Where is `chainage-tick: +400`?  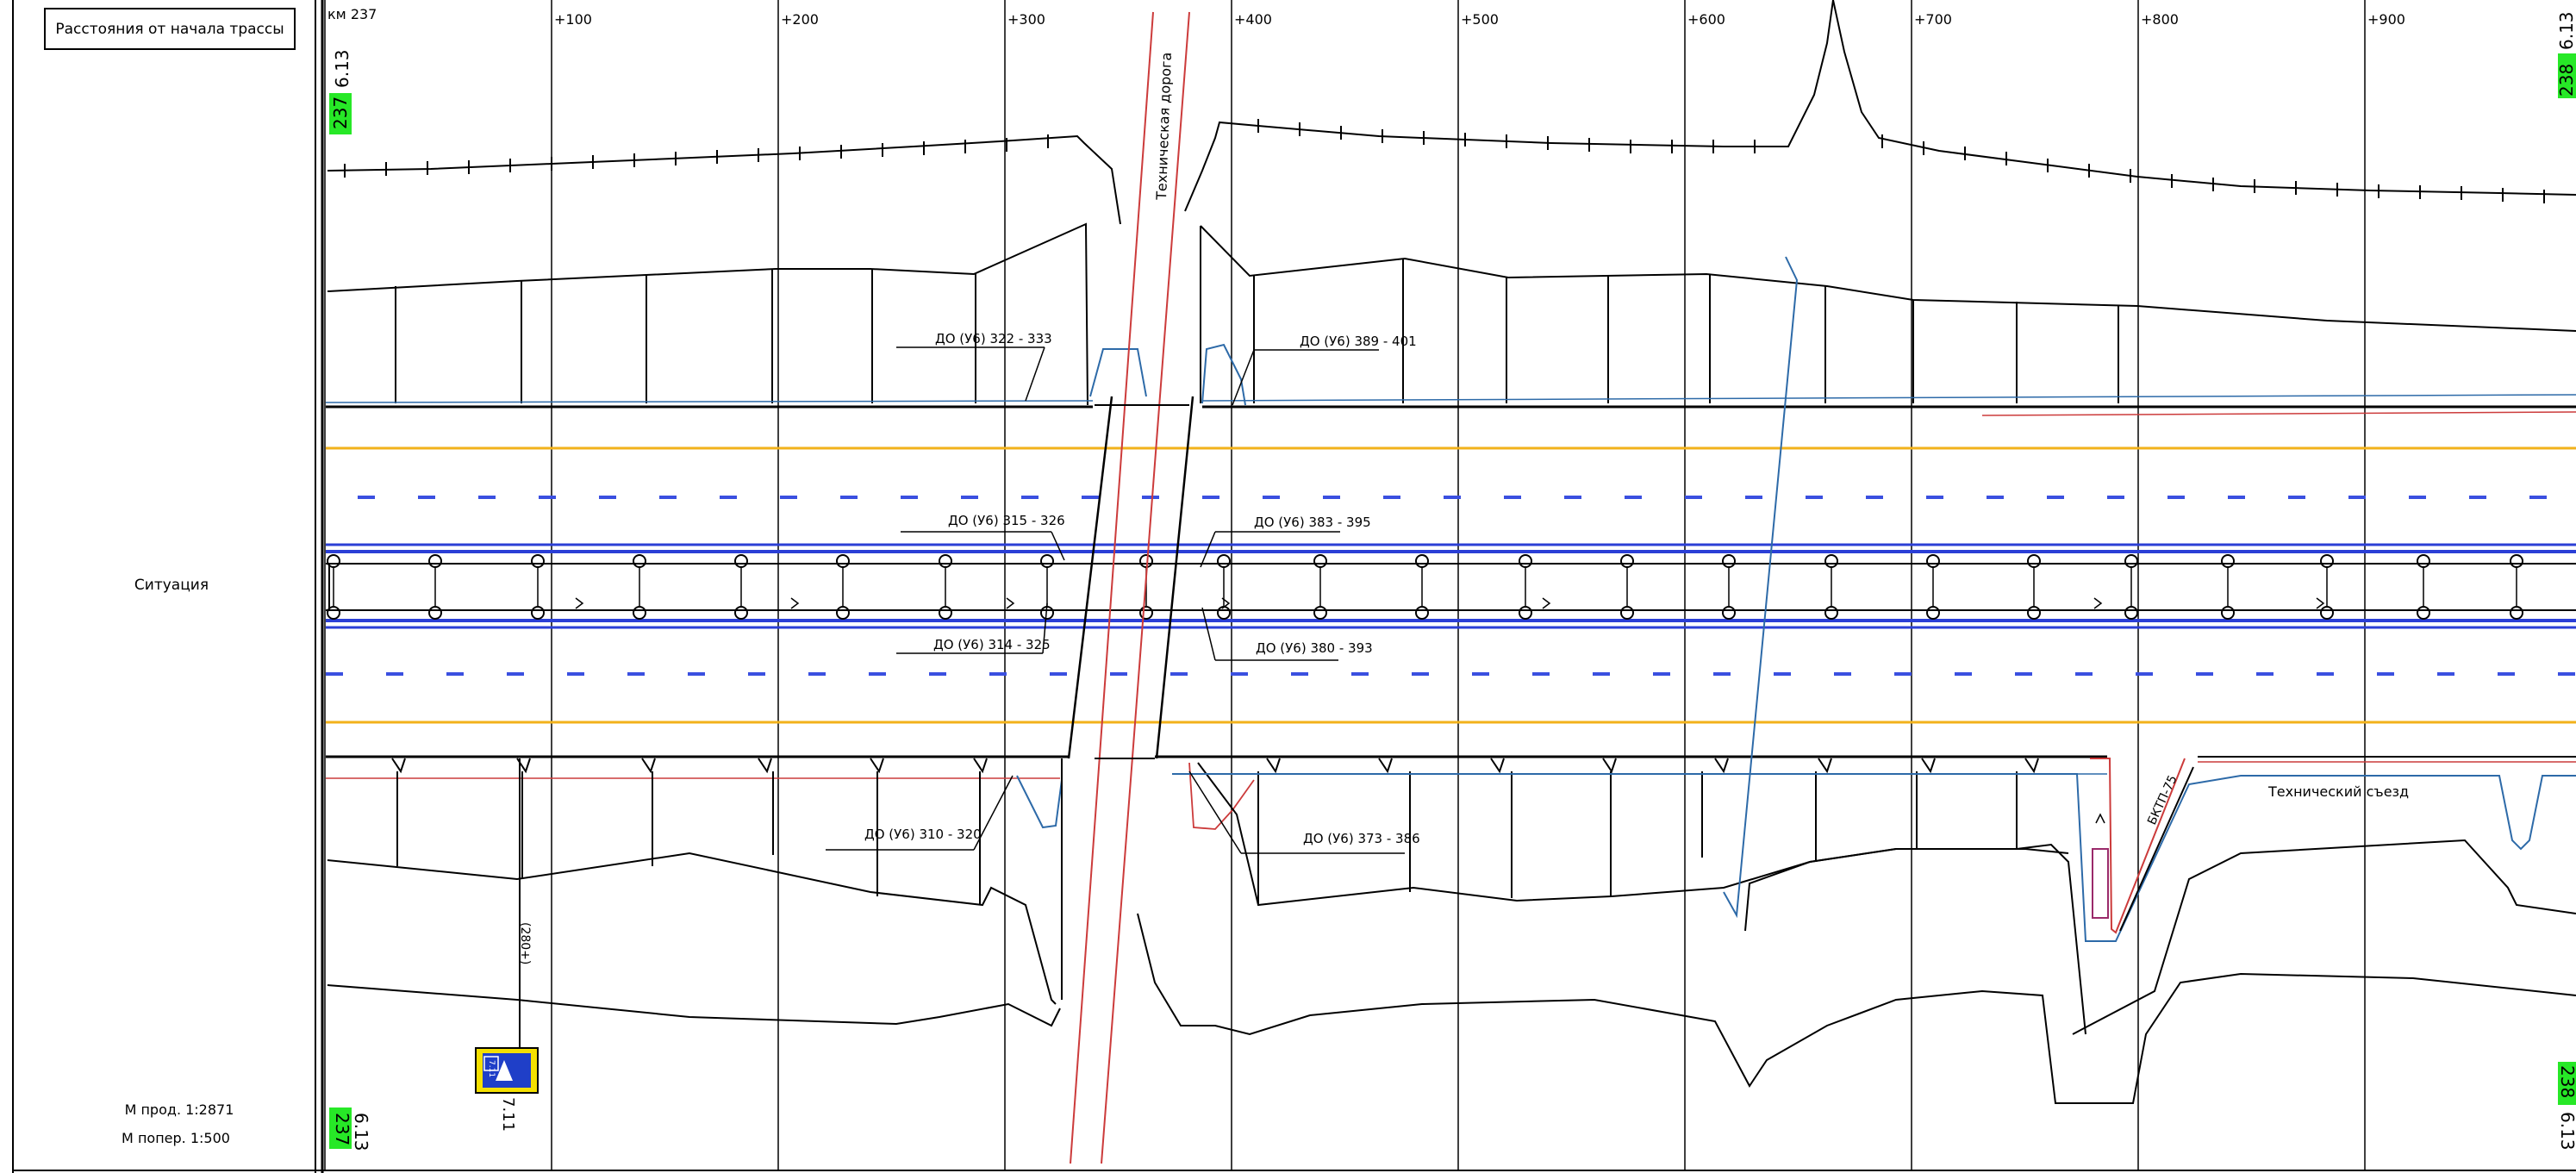
chainage-tick: +400 is located at coordinates (1253, 19).